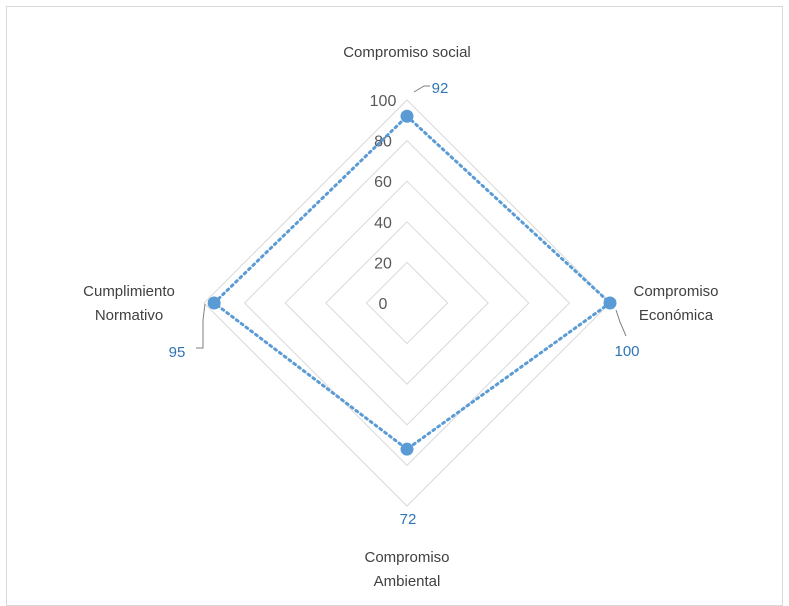  I want to click on tick-label-20: 20, so click(383, 263).